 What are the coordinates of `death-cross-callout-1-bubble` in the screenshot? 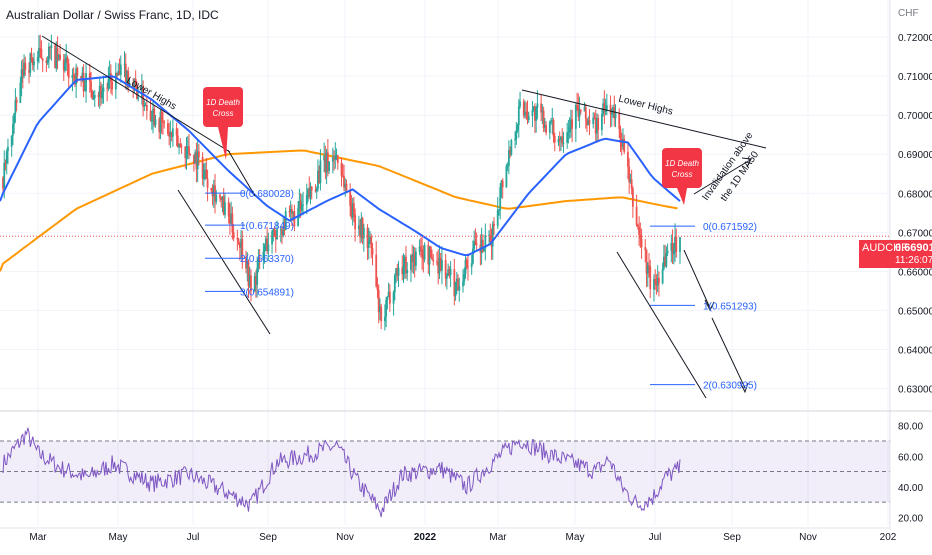 It's located at (223, 107).